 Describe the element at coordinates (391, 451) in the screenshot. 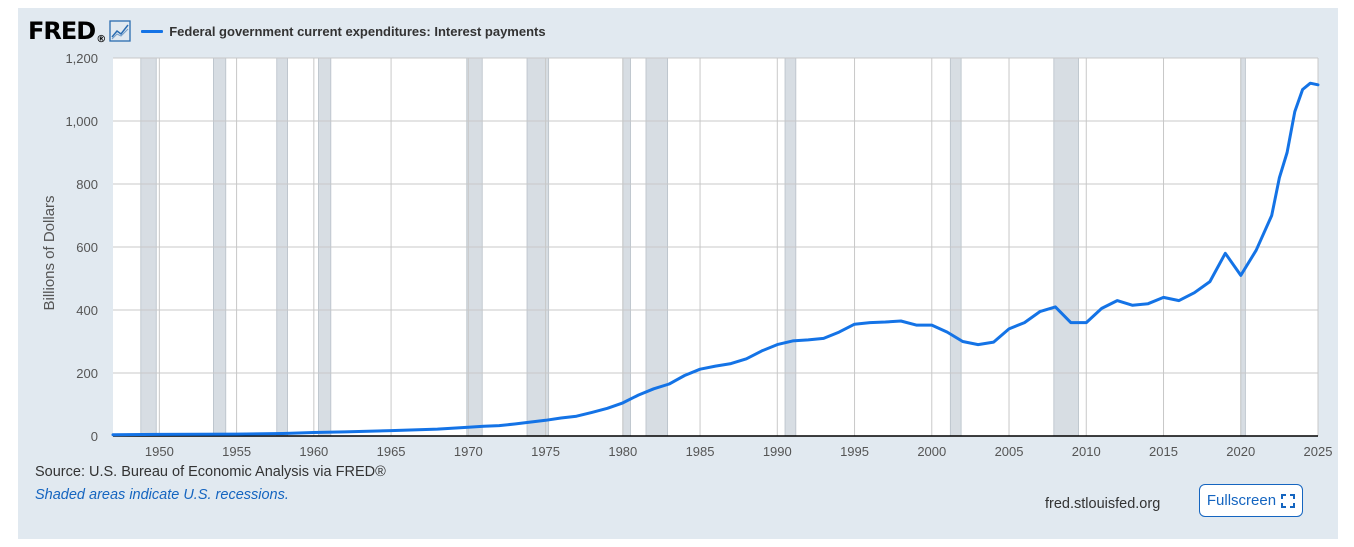

I see `x-tick-label: 1965` at that location.